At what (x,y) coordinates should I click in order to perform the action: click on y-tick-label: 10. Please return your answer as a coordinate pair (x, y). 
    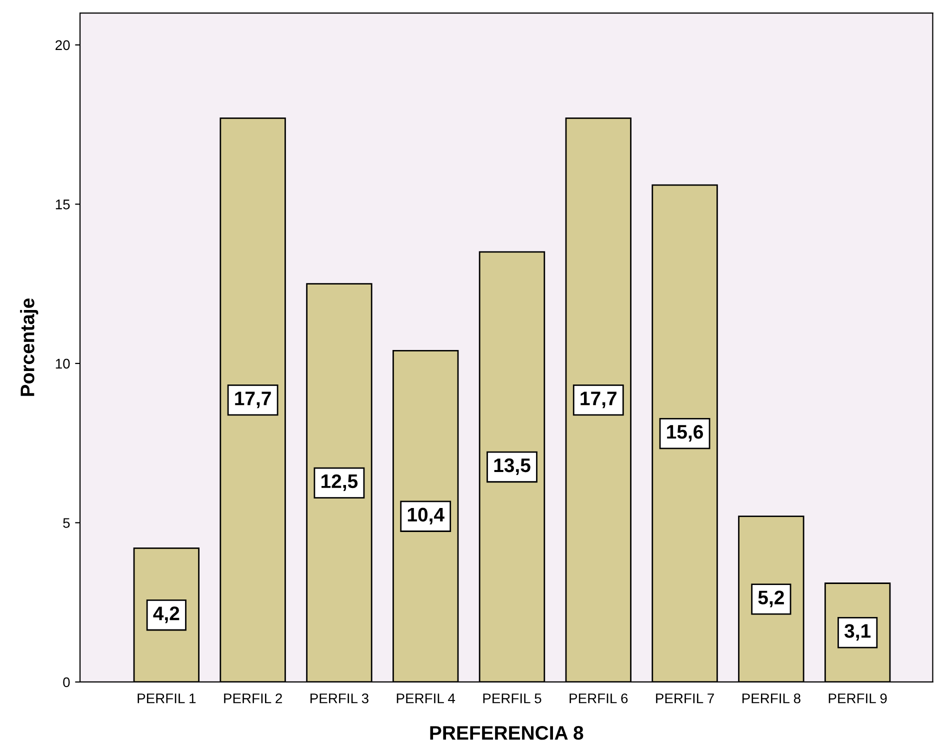
    Looking at the image, I should click on (63, 363).